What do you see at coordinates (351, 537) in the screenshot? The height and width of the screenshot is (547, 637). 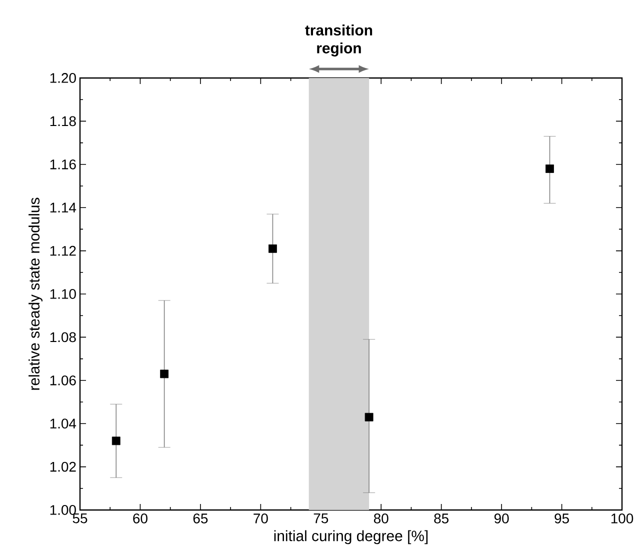 I see `x-axis-title: initial curing degree [%]` at bounding box center [351, 537].